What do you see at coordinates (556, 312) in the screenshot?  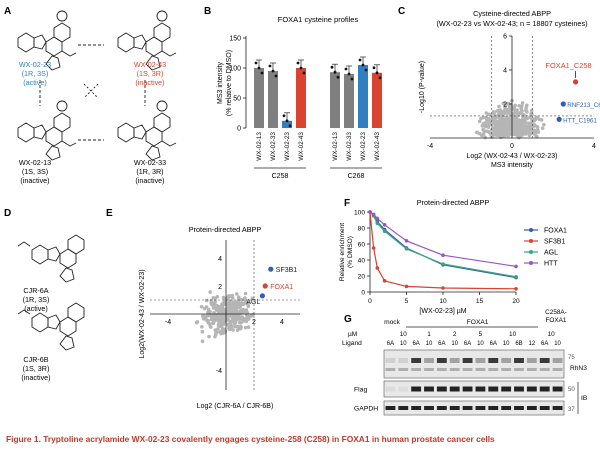 I see `mutant-header: C258A-` at bounding box center [556, 312].